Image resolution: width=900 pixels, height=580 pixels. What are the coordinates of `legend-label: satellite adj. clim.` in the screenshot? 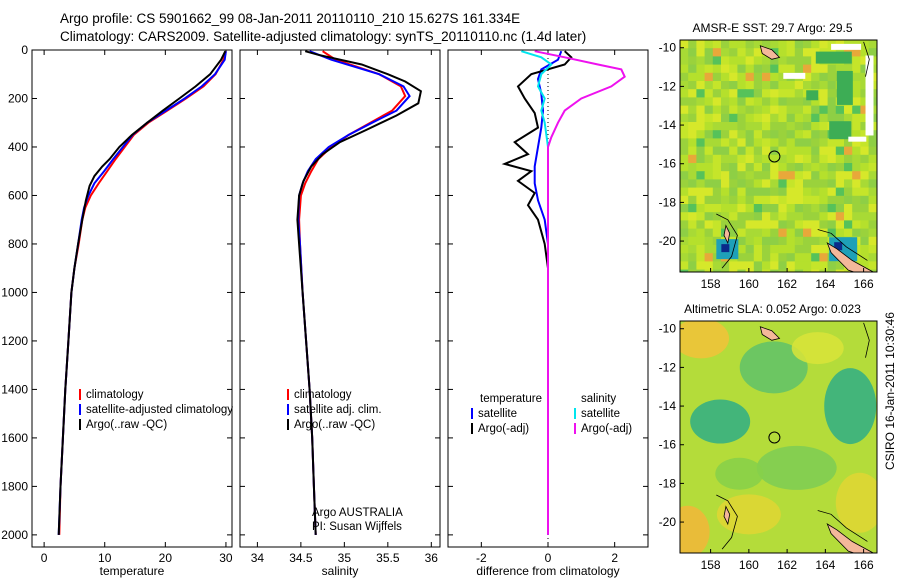 It's located at (338, 410).